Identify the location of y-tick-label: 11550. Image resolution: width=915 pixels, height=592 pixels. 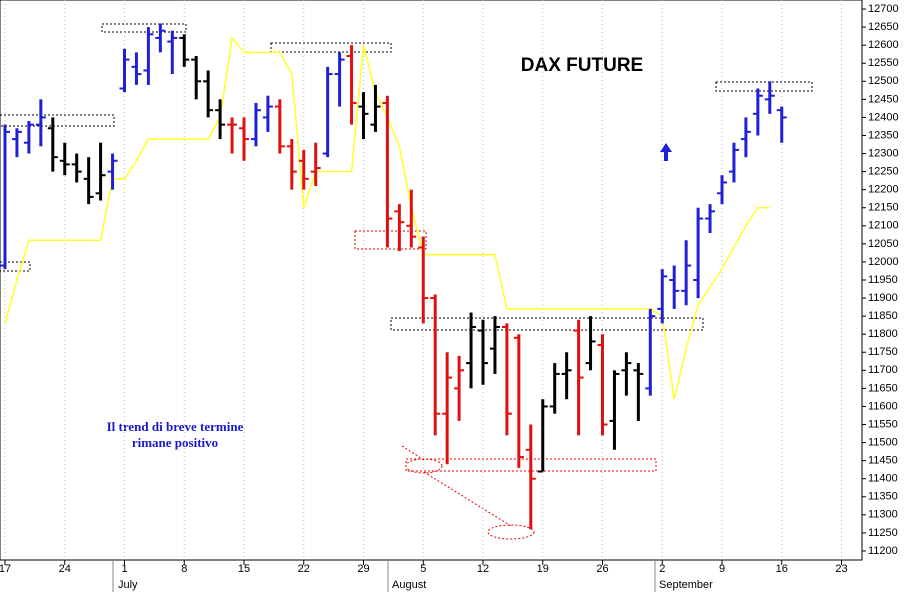
(883, 424).